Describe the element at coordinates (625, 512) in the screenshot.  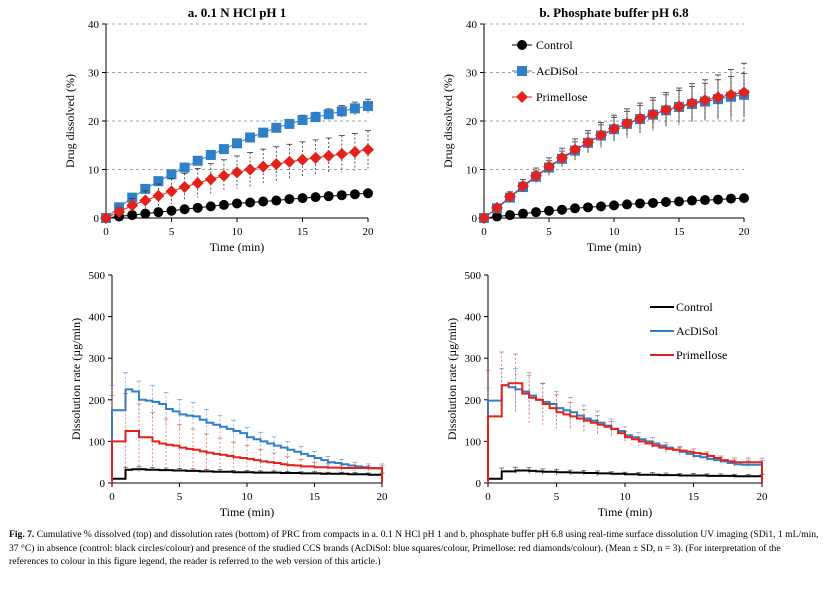
I see `x-axis-label: Time (min)` at that location.